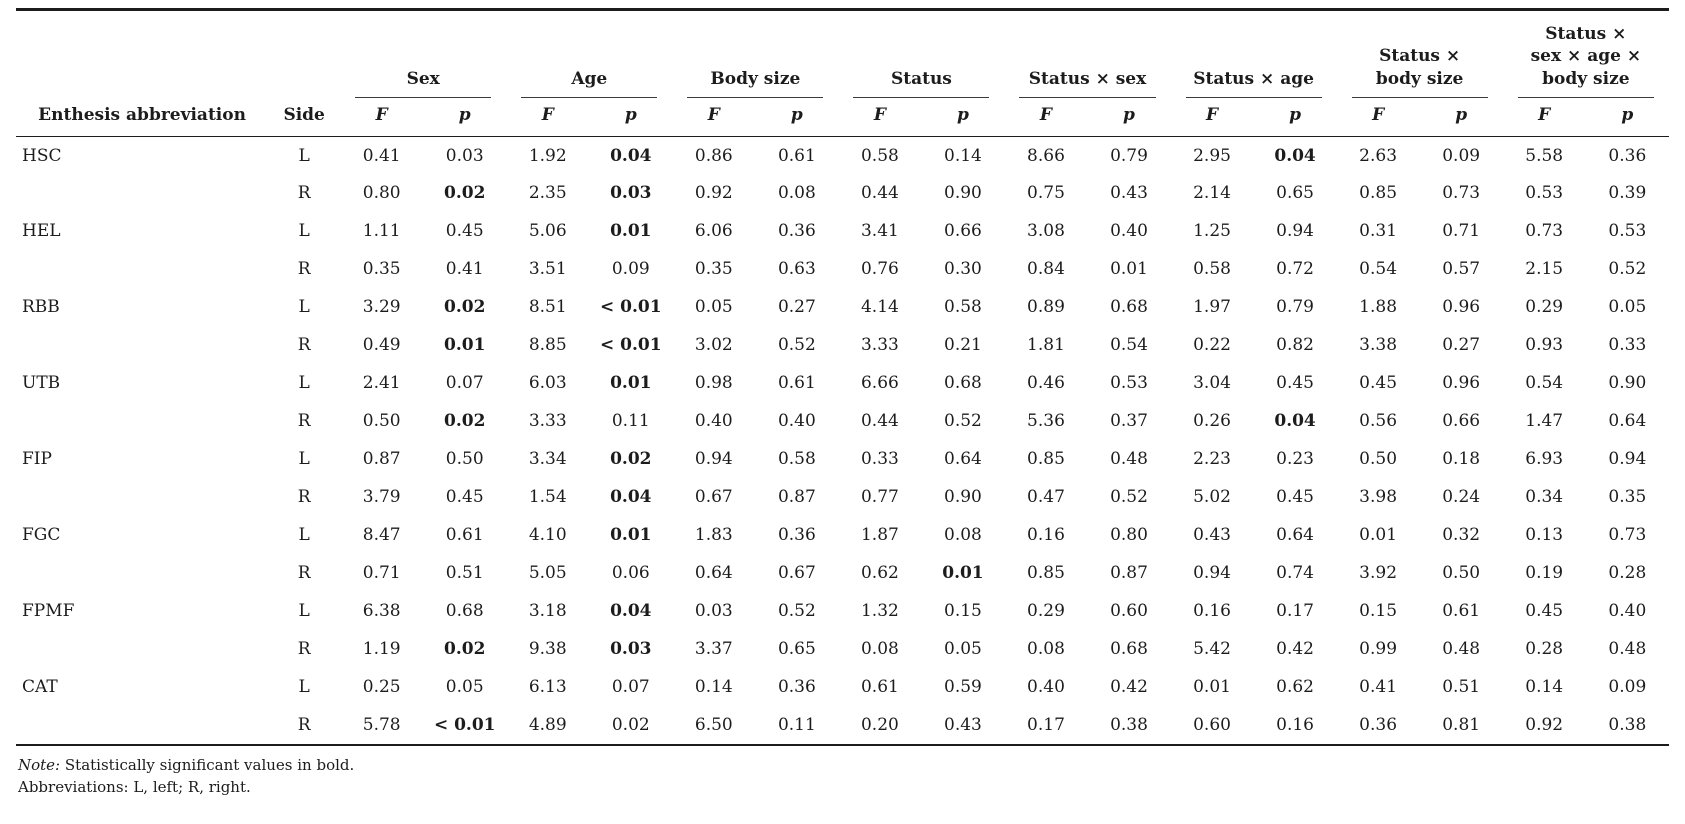 The image size is (1685, 824). Describe the element at coordinates (1544, 345) in the screenshot. I see `f-value-cell: 0.93` at that location.